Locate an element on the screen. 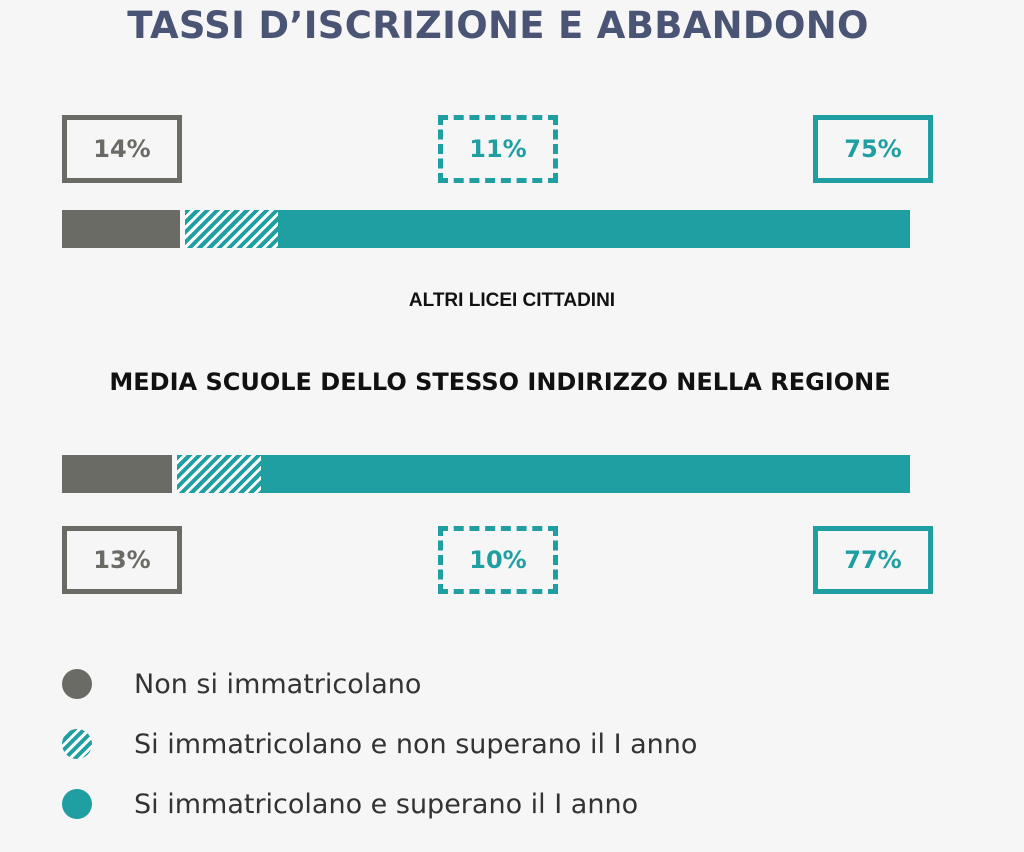 Image resolution: width=1024 pixels, height=852 pixels. legend-item-non-immatricolano: Non si immatricolano is located at coordinates (241, 684).